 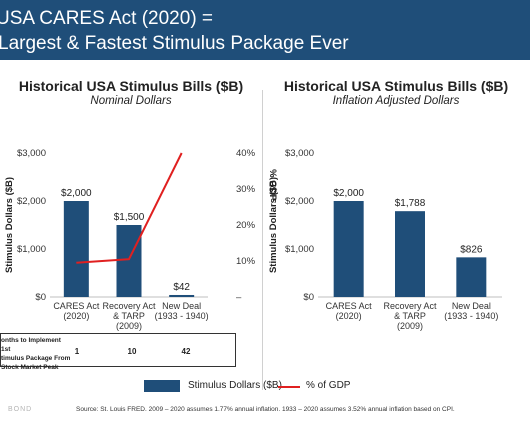 I want to click on months-value-recovery: 10, so click(x=132, y=351).